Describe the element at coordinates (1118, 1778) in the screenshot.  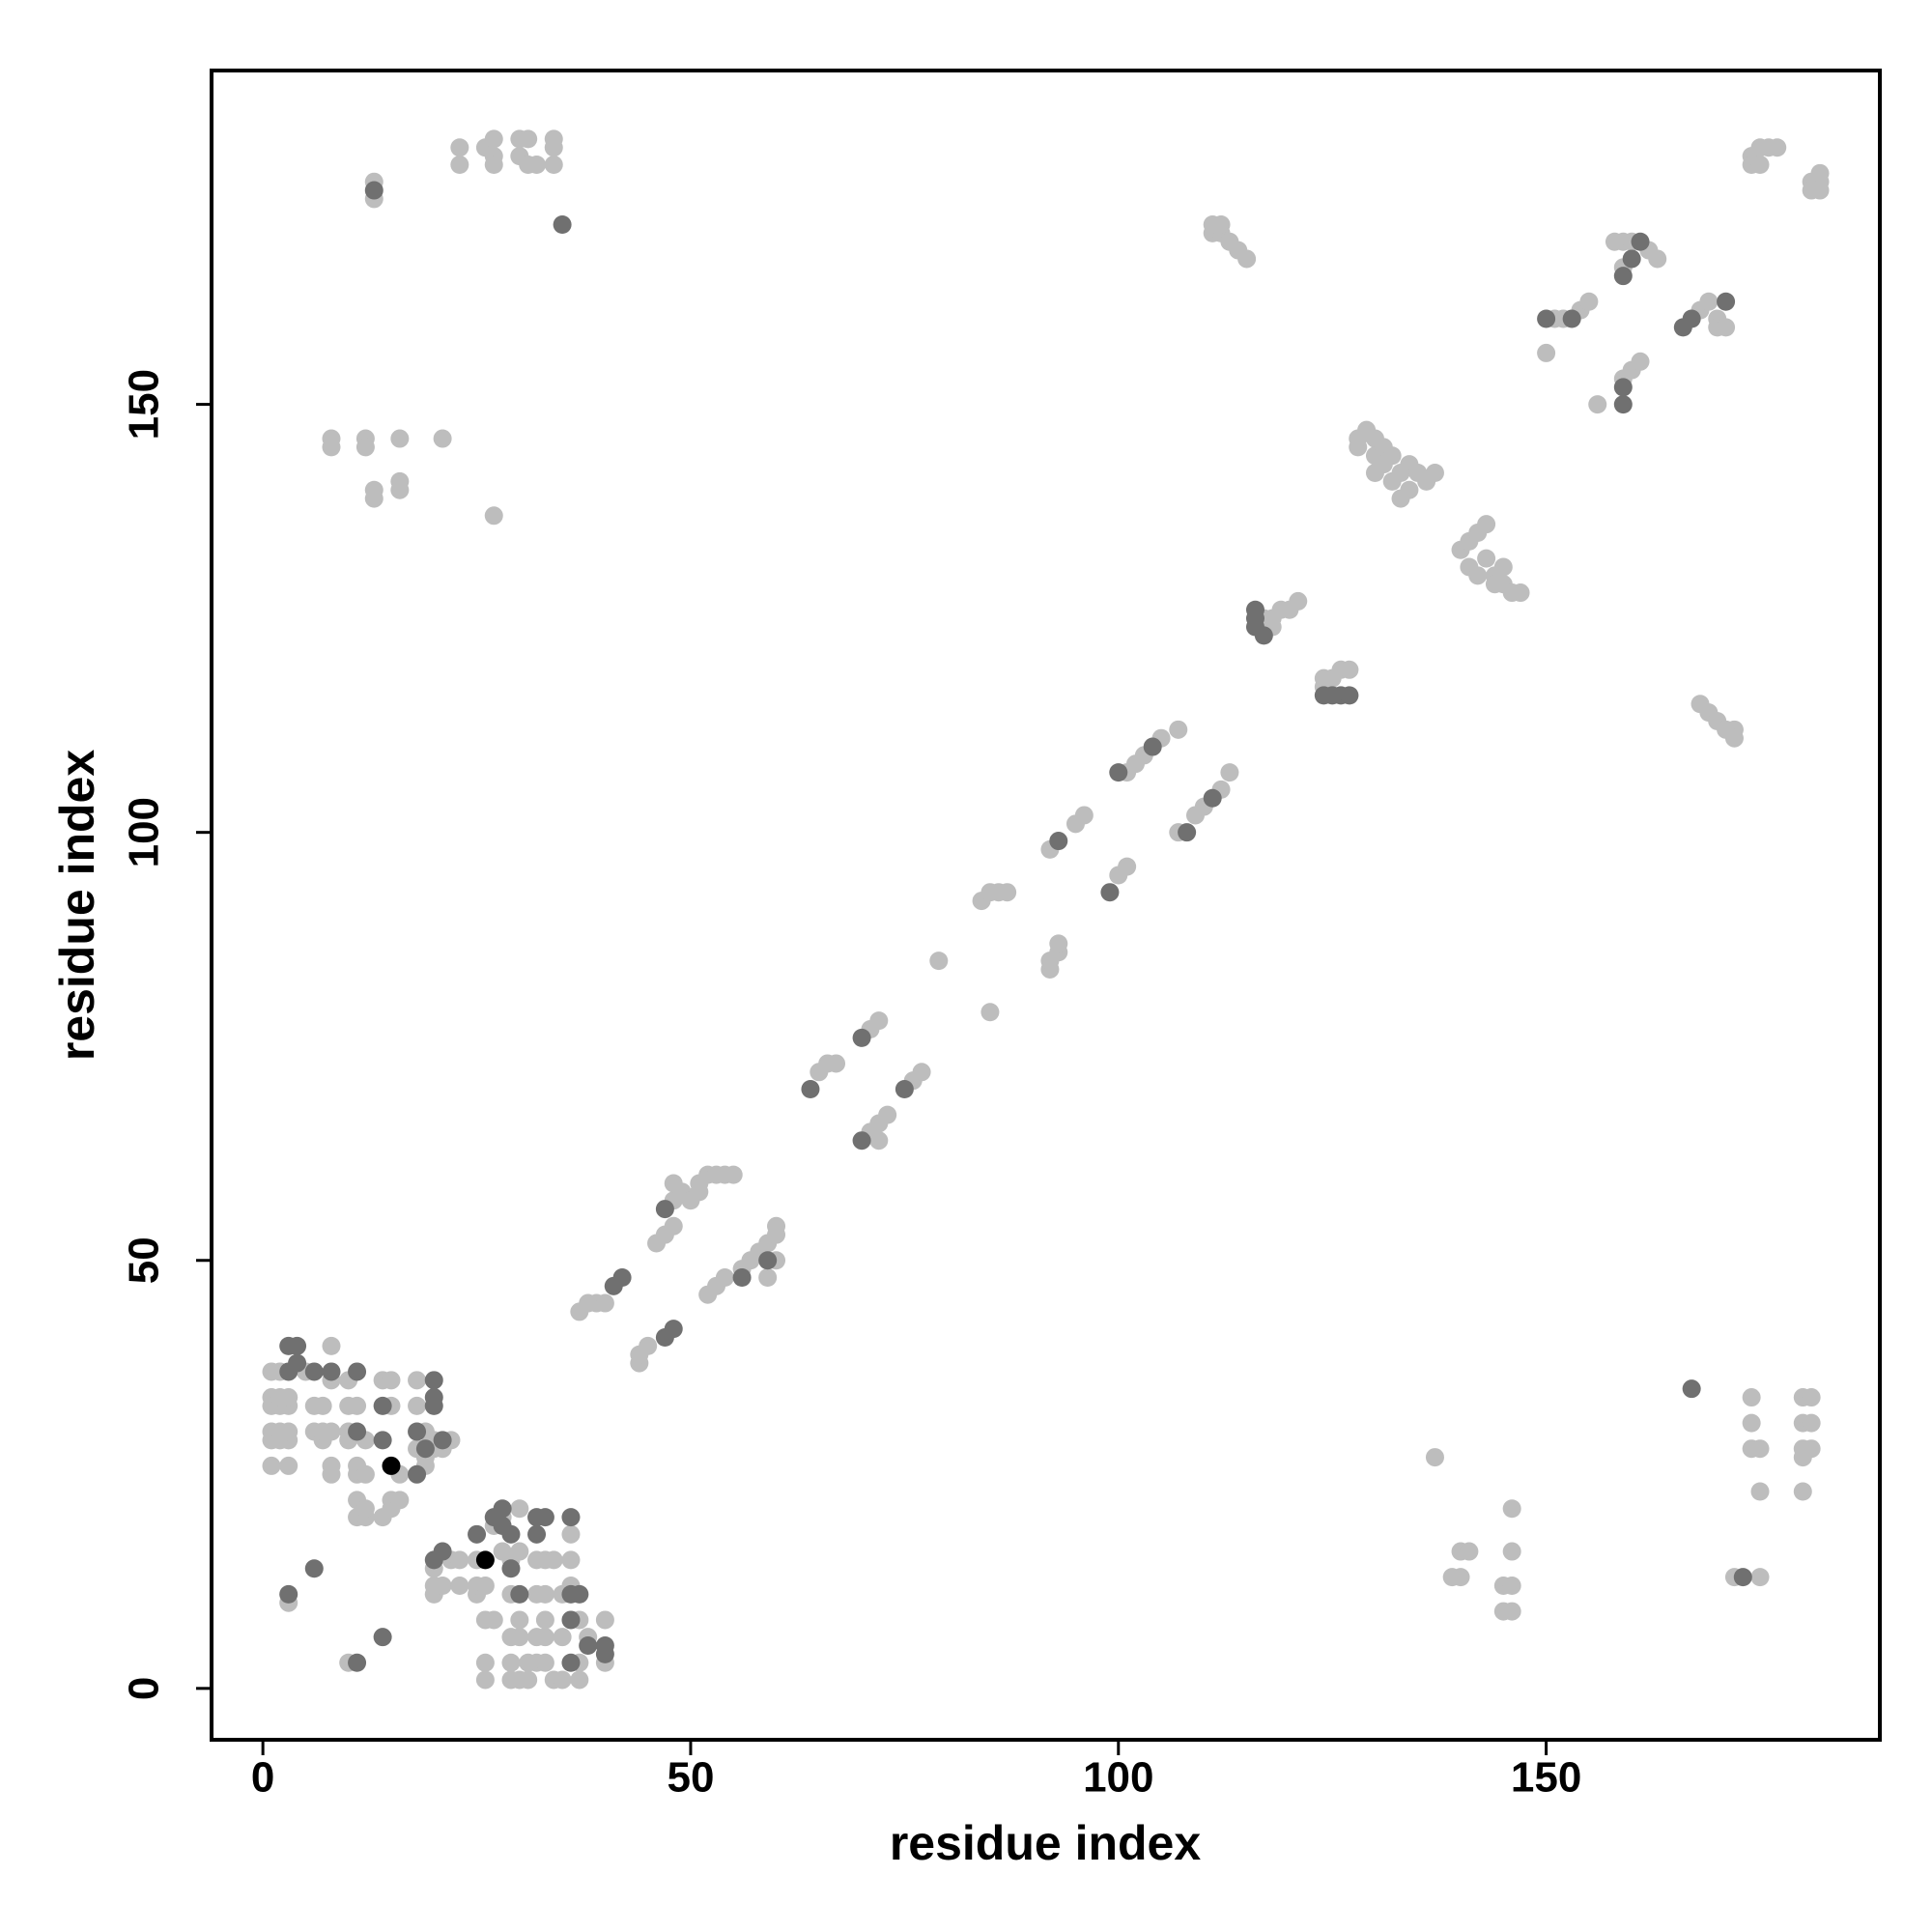
I see `x-tick-label: 100` at that location.